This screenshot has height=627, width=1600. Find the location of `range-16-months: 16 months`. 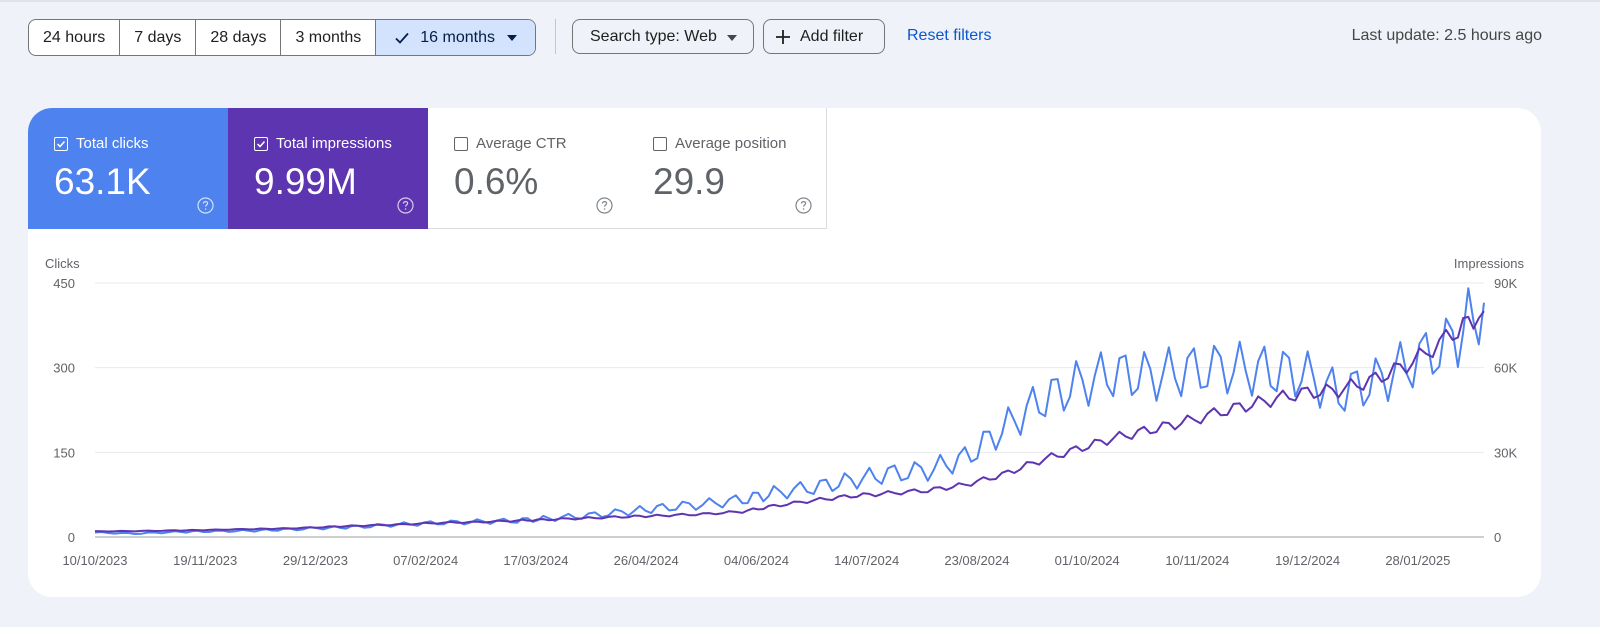

range-16-months: 16 months is located at coordinates (455, 37).